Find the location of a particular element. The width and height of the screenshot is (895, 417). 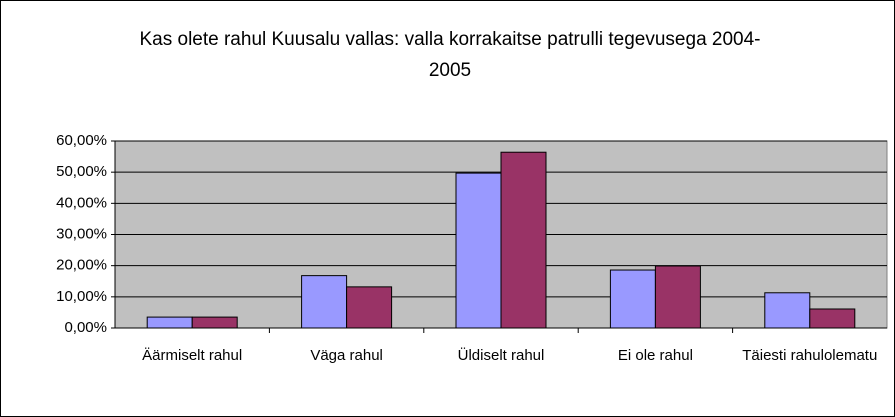

y-tick-label: 20,00% is located at coordinates (81, 265).